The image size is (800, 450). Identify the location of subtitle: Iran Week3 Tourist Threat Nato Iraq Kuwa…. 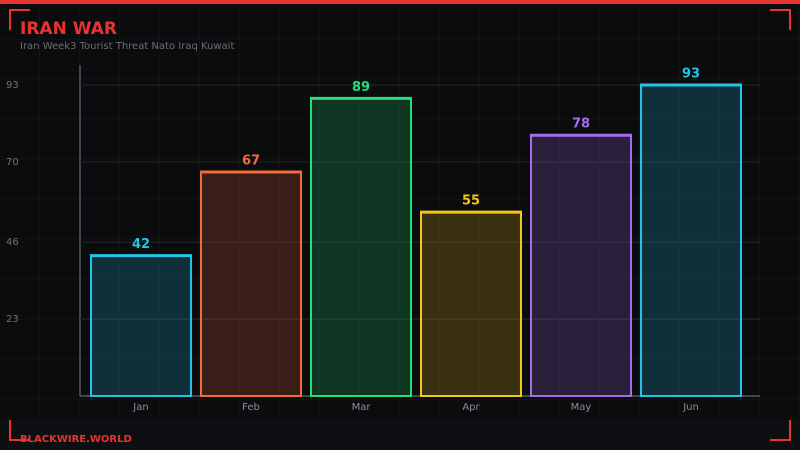
(127, 46).